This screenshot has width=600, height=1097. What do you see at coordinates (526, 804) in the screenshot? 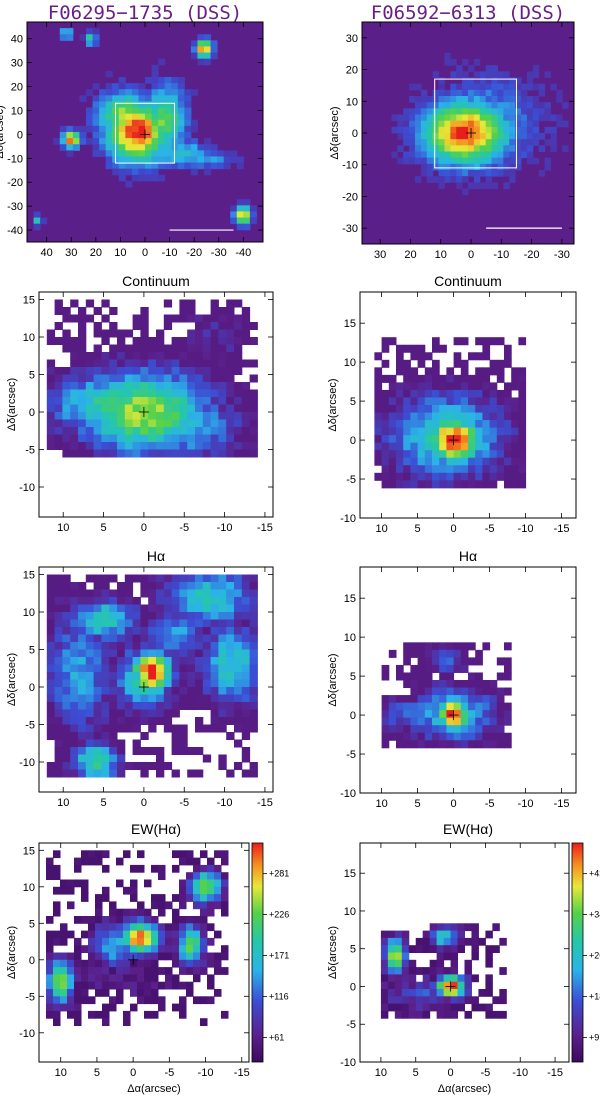
I see `x-tick-label: -10` at bounding box center [526, 804].